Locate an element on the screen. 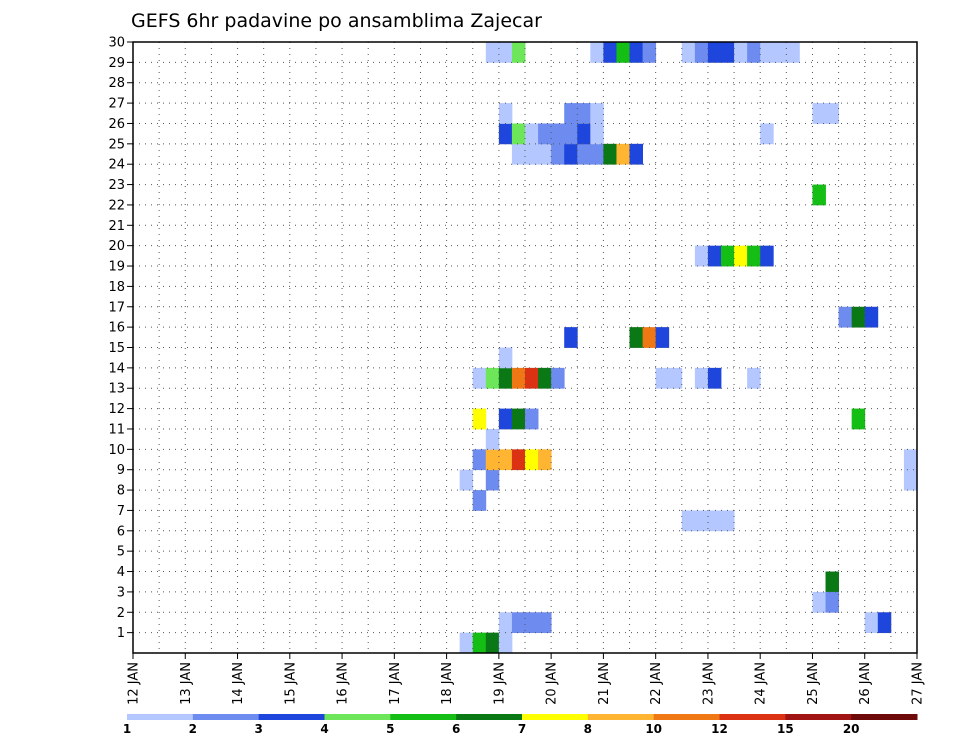 This screenshot has width=960, height=742. colorbar-label: 15 is located at coordinates (785, 729).